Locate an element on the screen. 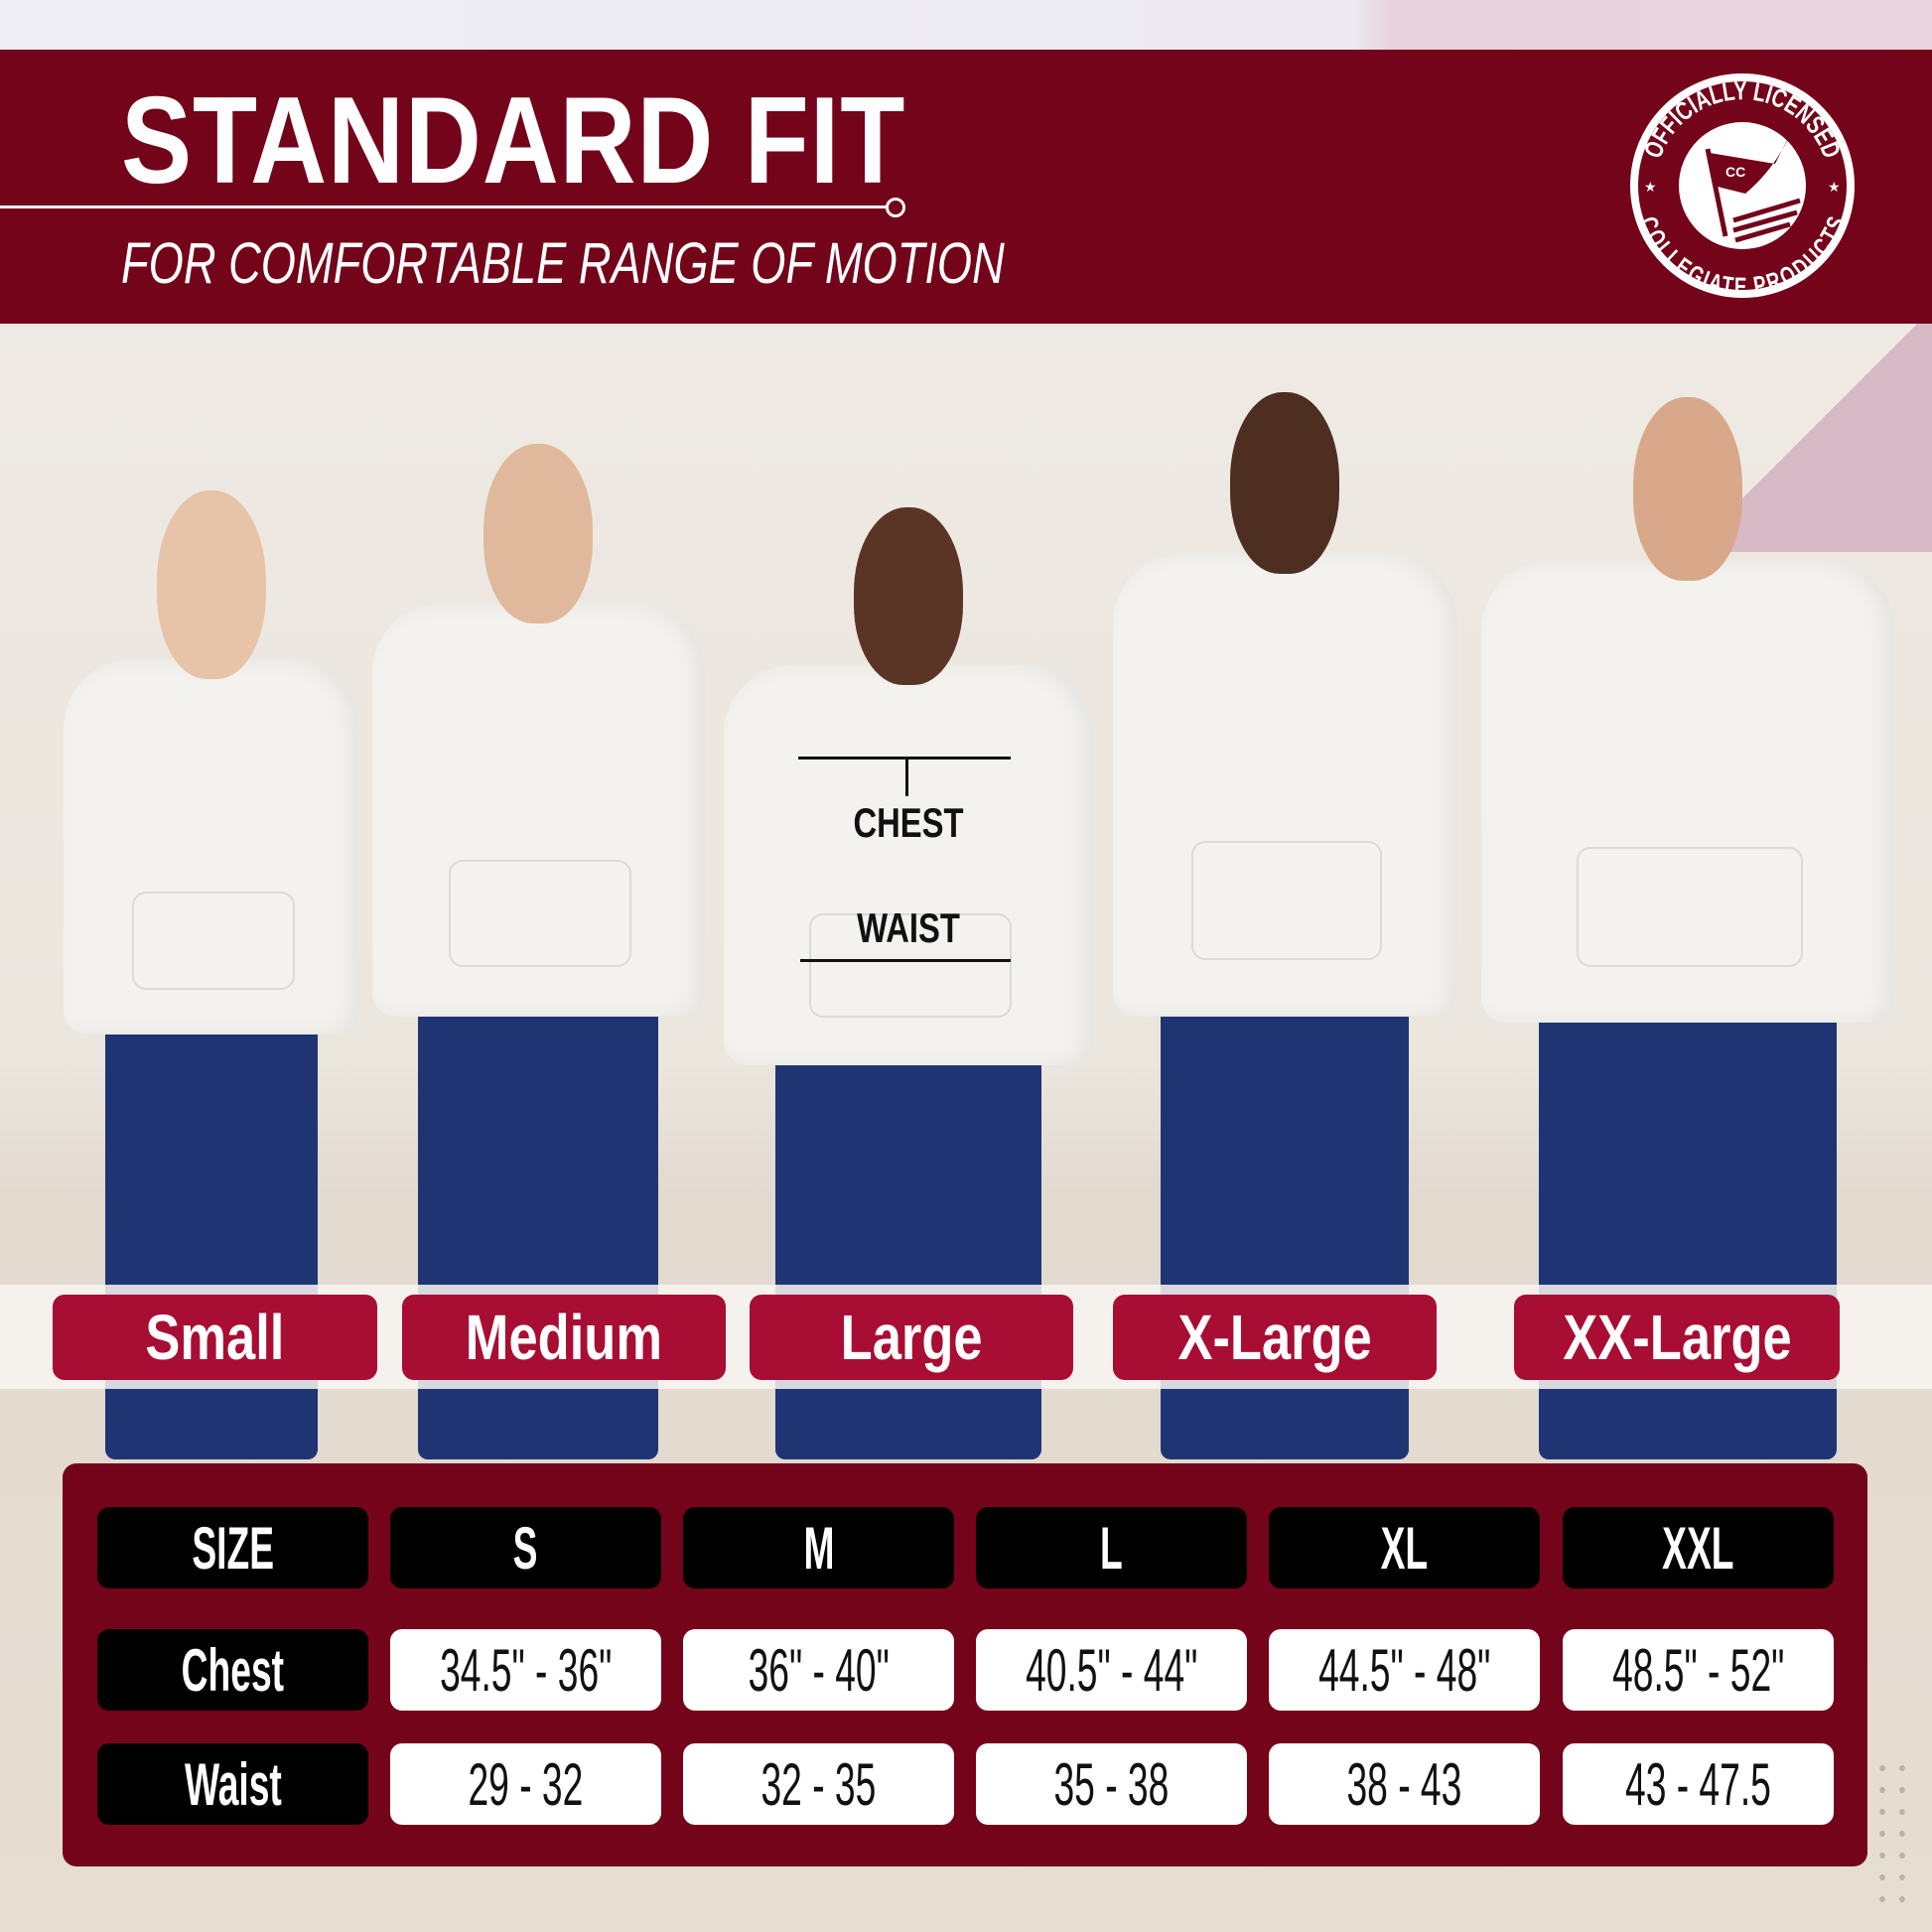  cell-text: 34.5" - 36" is located at coordinates (526, 1670).